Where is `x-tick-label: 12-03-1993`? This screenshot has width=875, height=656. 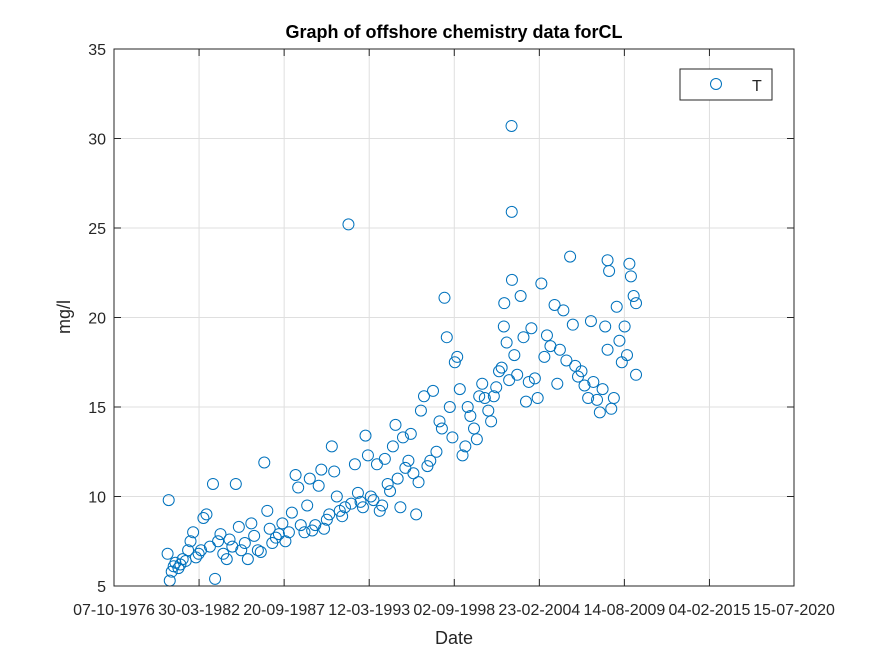
x-tick-label: 12-03-1993 is located at coordinates (369, 610).